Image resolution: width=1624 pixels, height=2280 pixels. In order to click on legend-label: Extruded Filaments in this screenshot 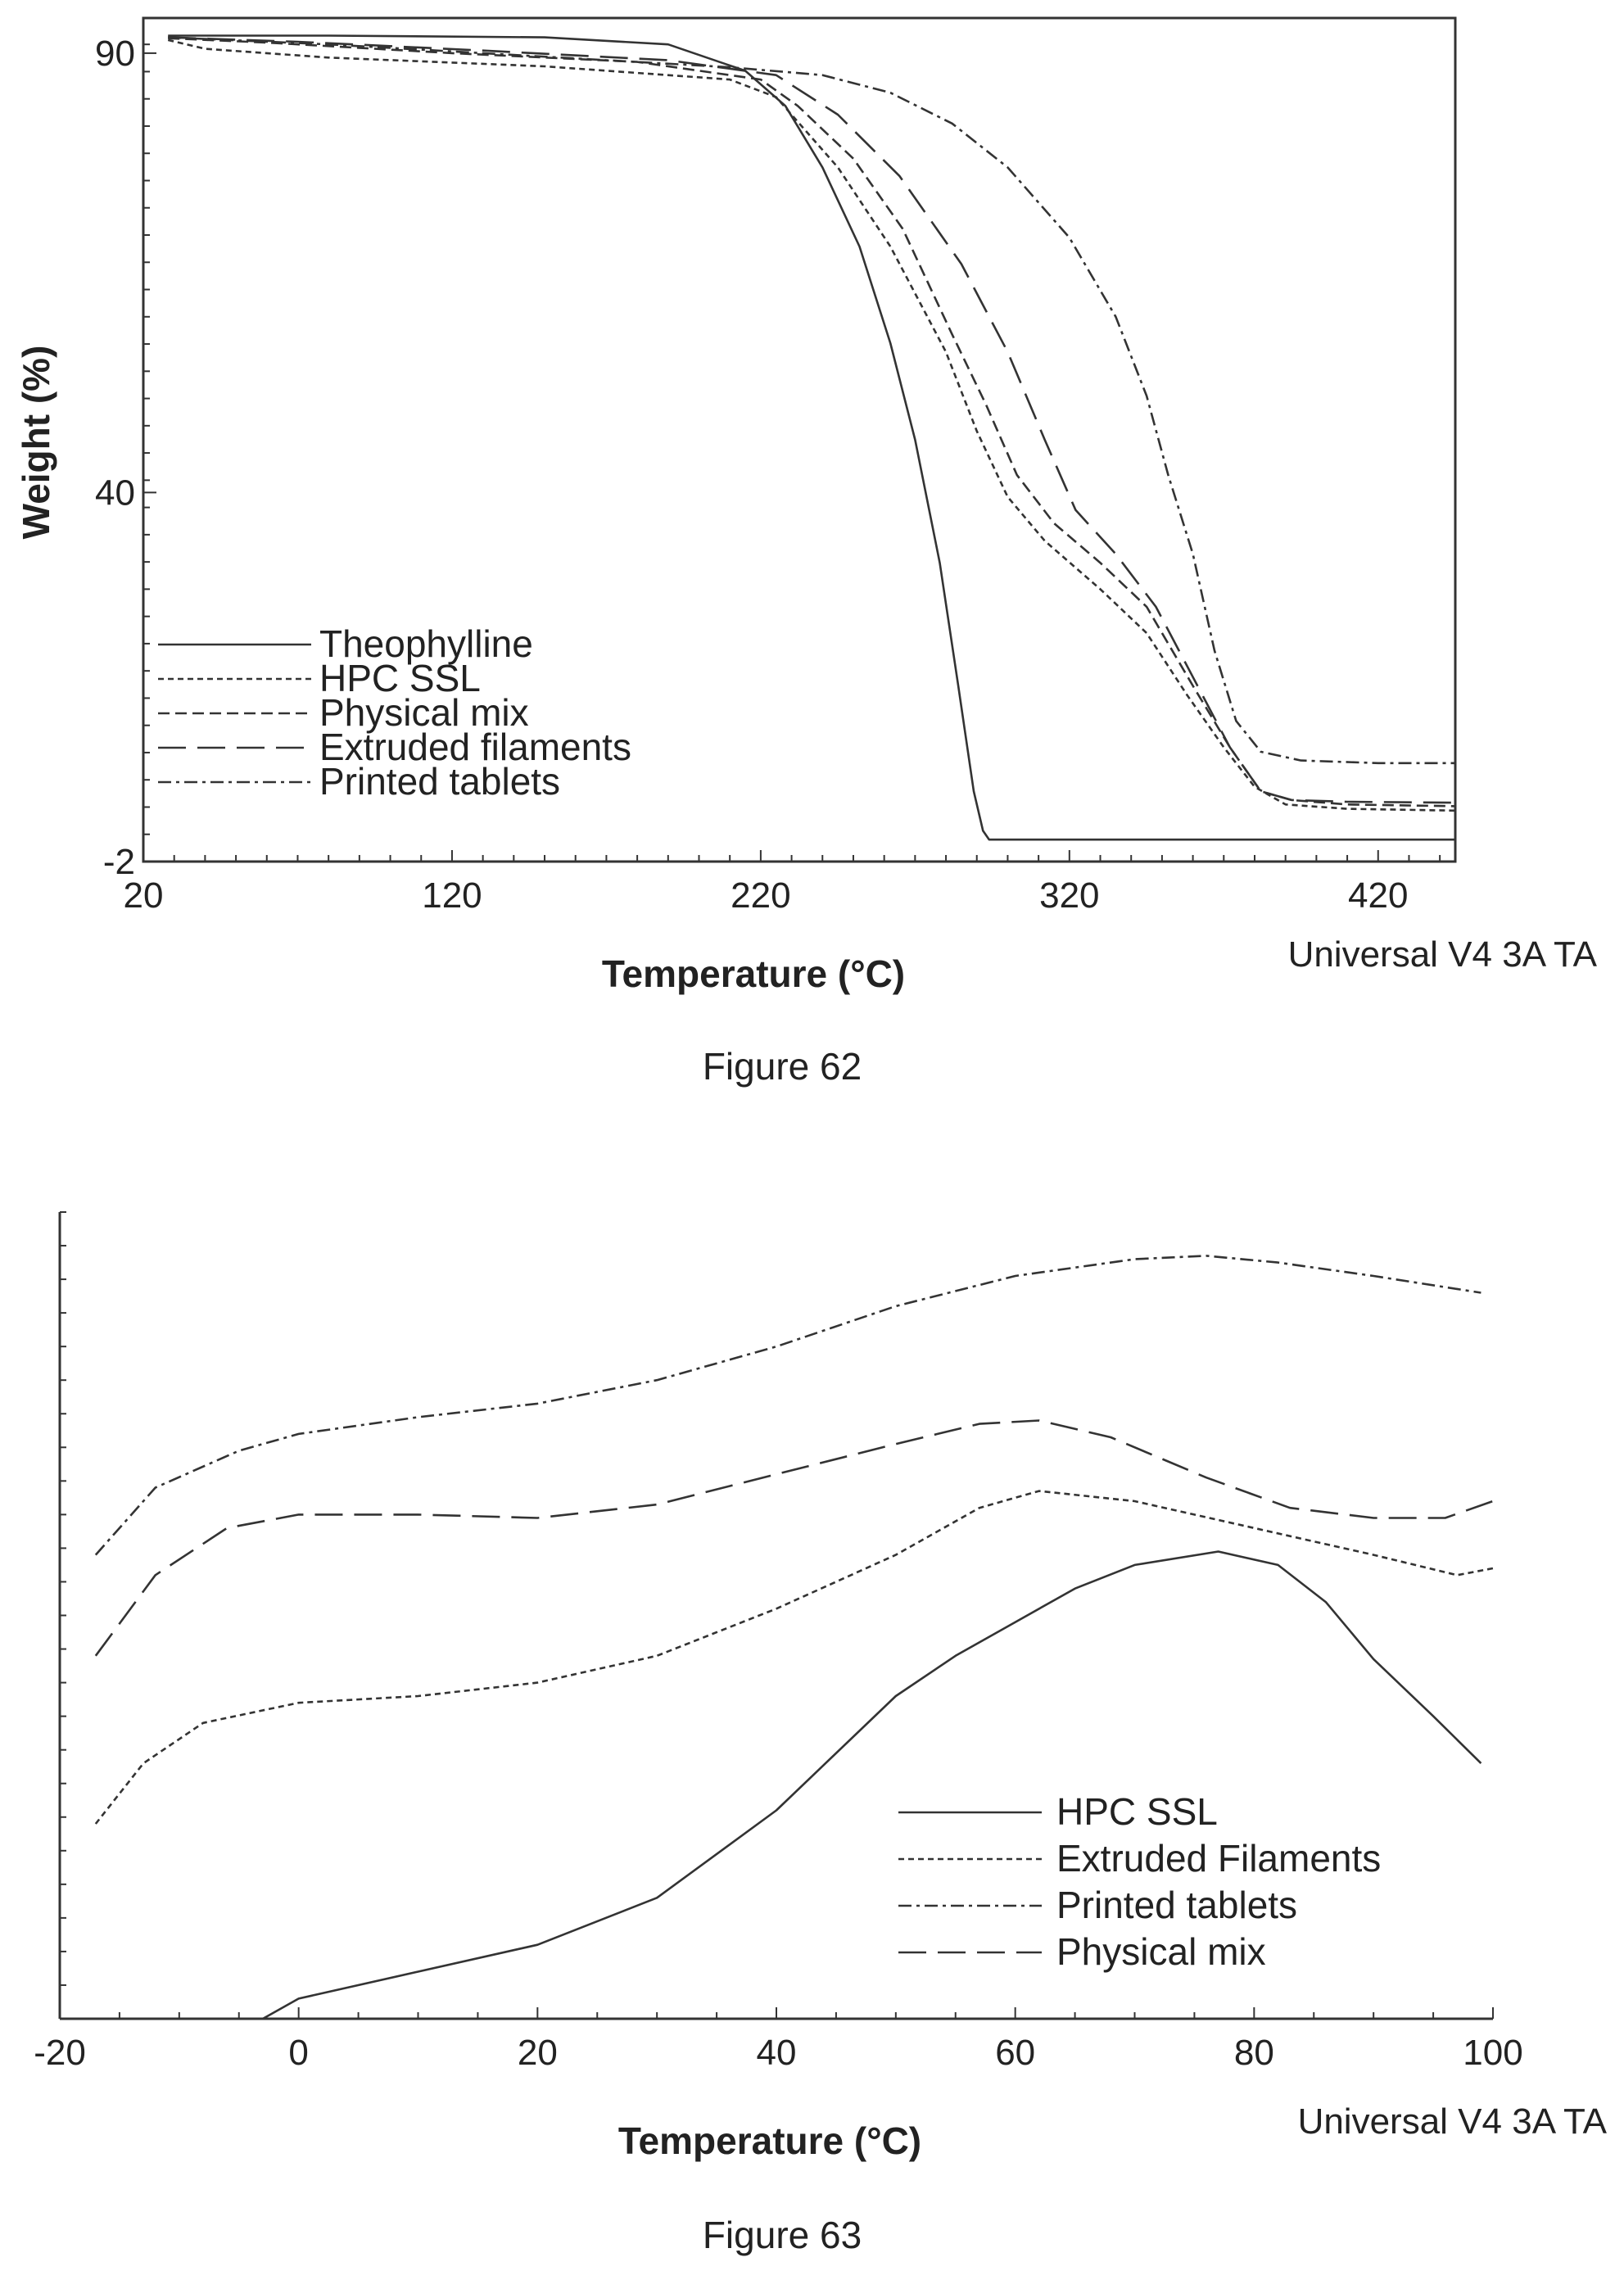, I will do `click(1218, 1859)`.